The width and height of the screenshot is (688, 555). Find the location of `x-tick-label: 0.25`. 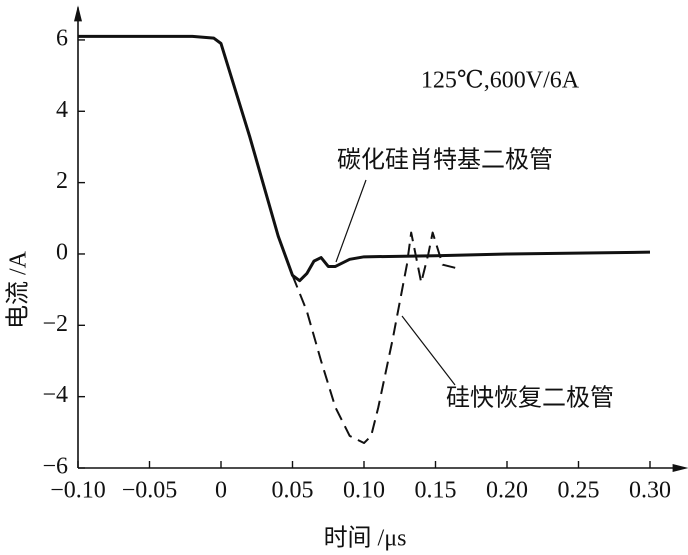

x-tick-label: 0.25 is located at coordinates (579, 491).